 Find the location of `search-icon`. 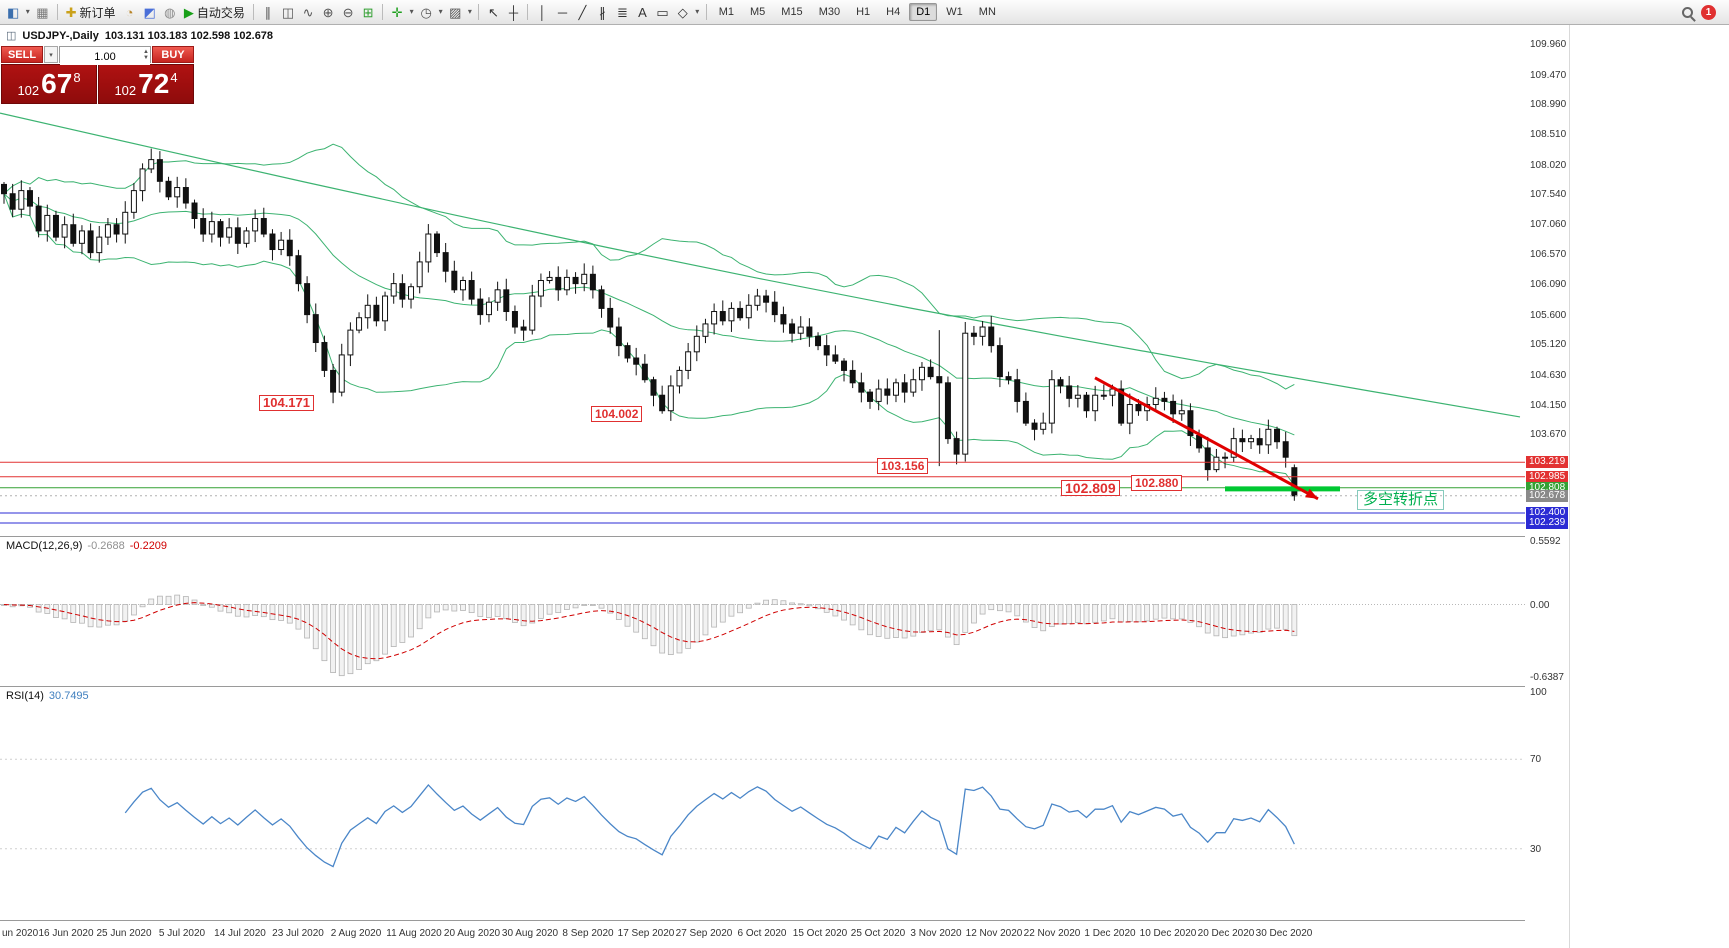

search-icon is located at coordinates (1687, 12).